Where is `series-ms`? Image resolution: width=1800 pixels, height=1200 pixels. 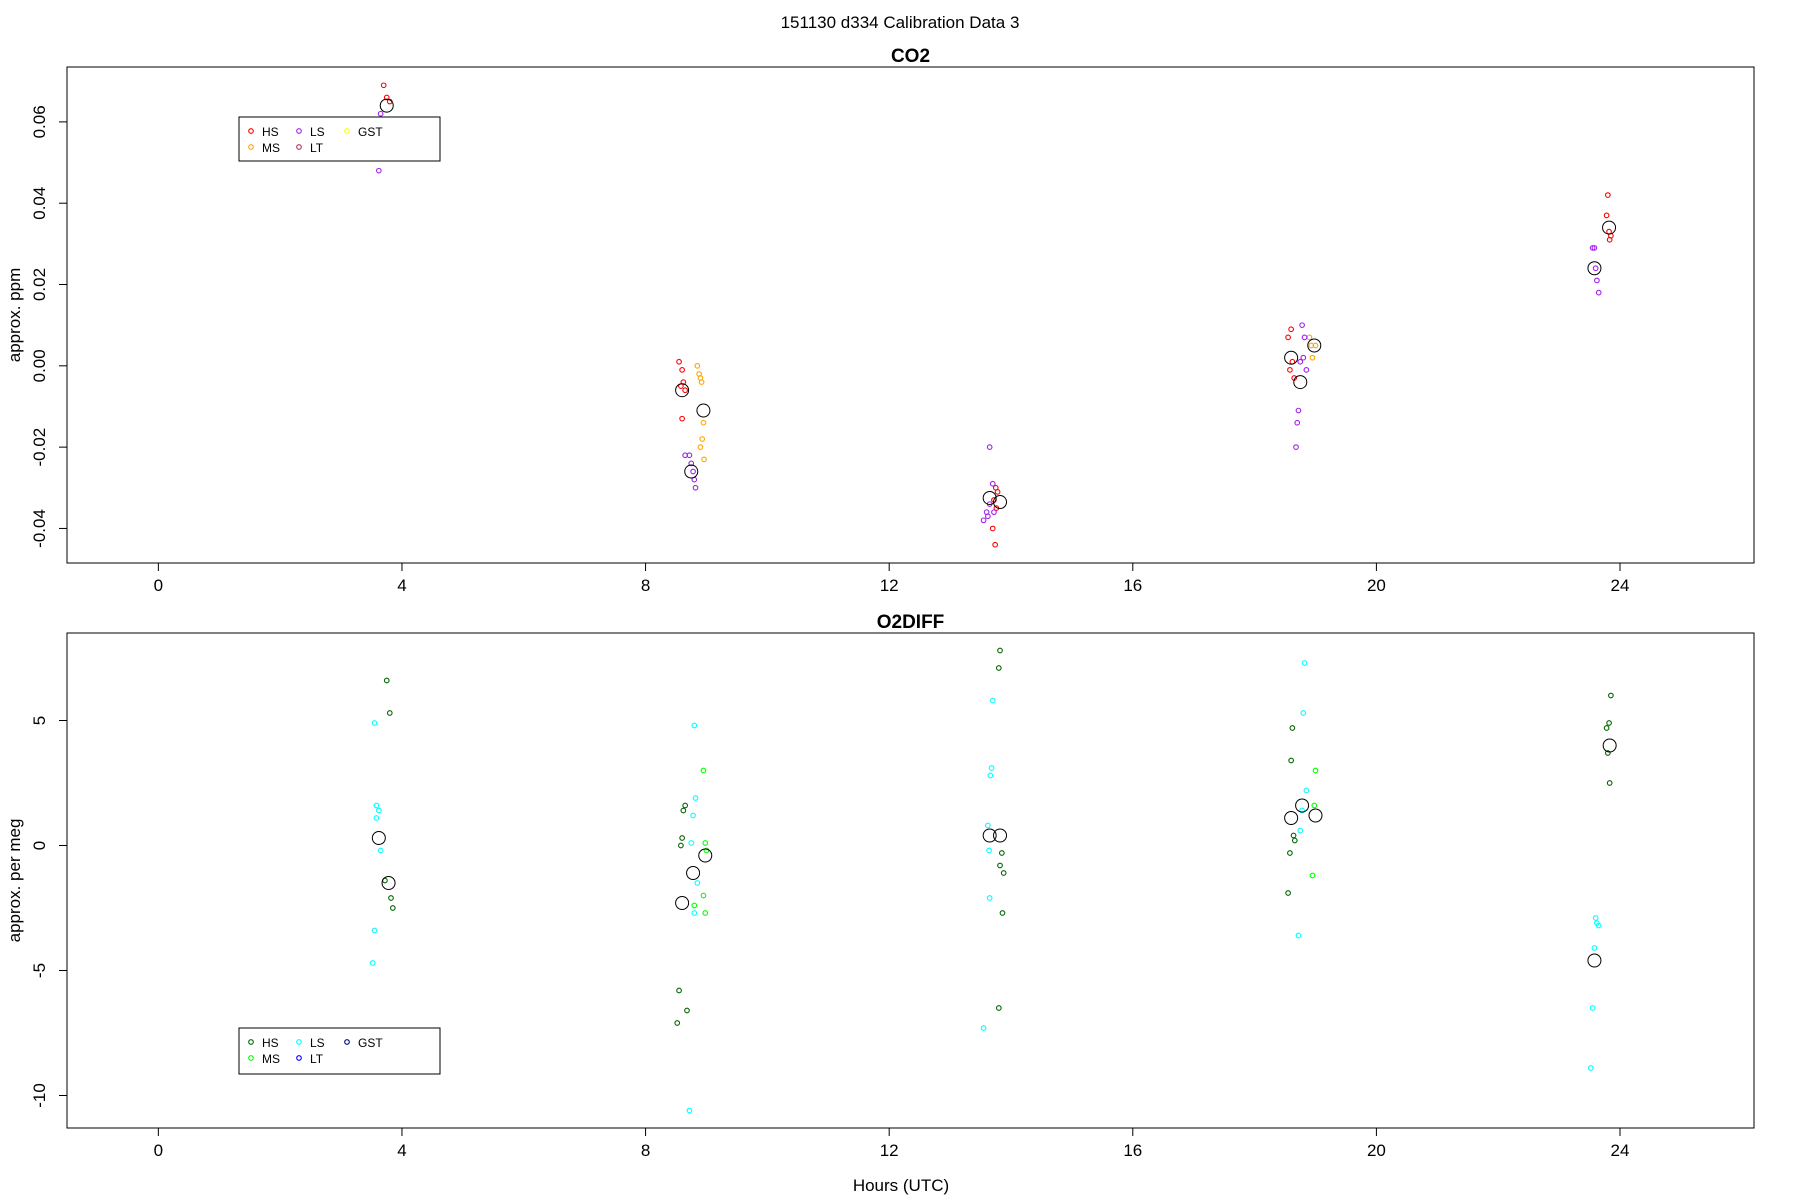
series-ms is located at coordinates (1006, 398).